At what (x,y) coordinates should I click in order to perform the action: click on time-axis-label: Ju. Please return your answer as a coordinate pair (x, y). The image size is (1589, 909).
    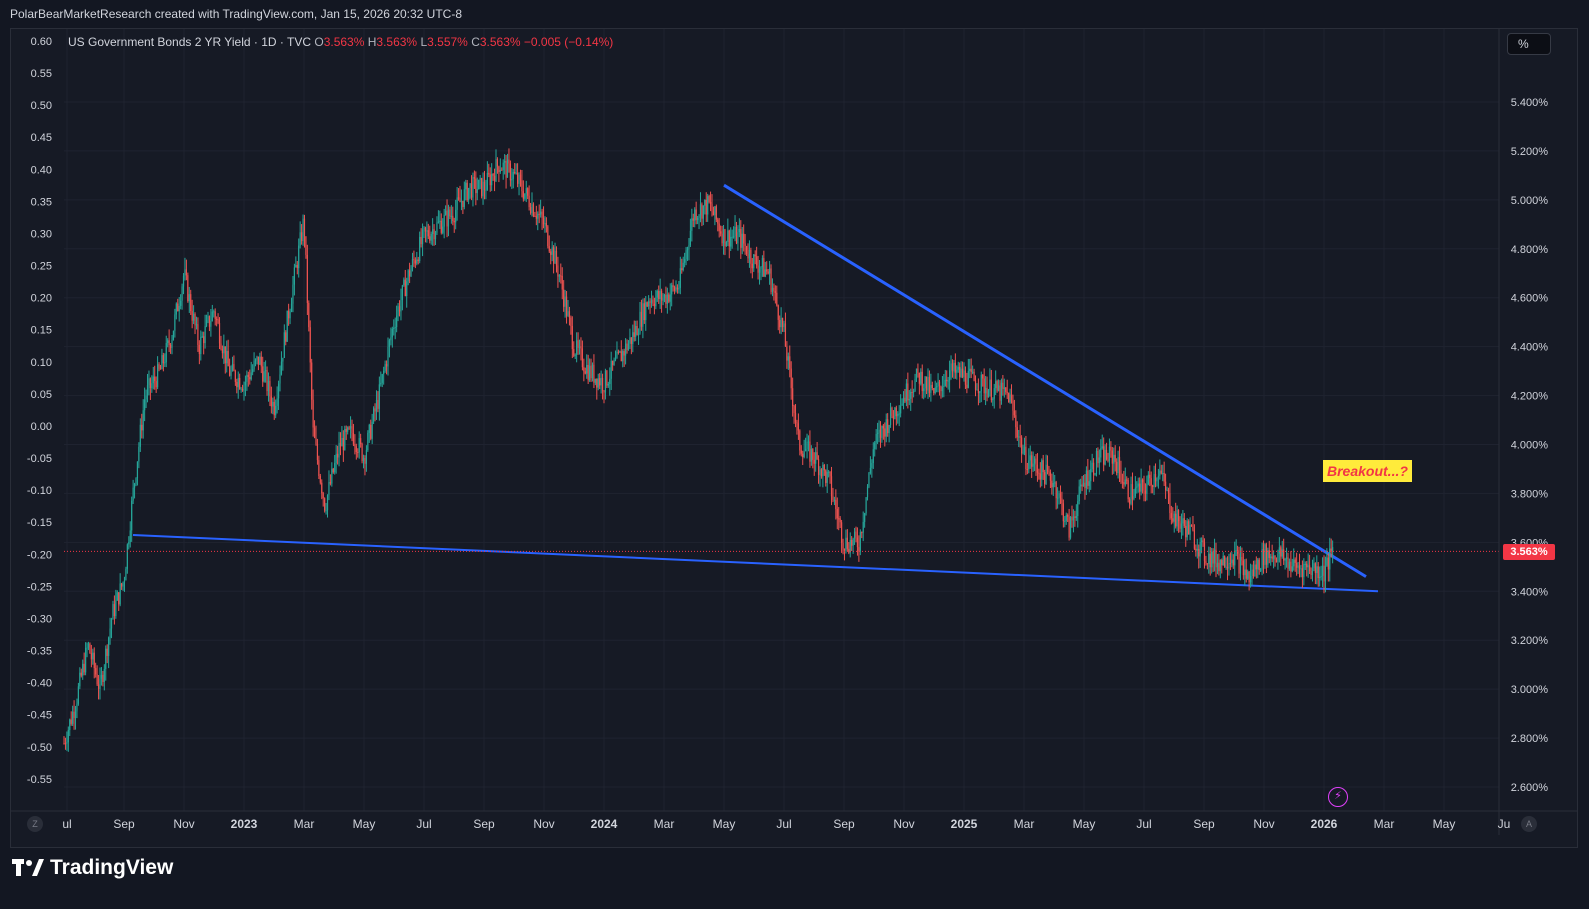
    Looking at the image, I should click on (1504, 824).